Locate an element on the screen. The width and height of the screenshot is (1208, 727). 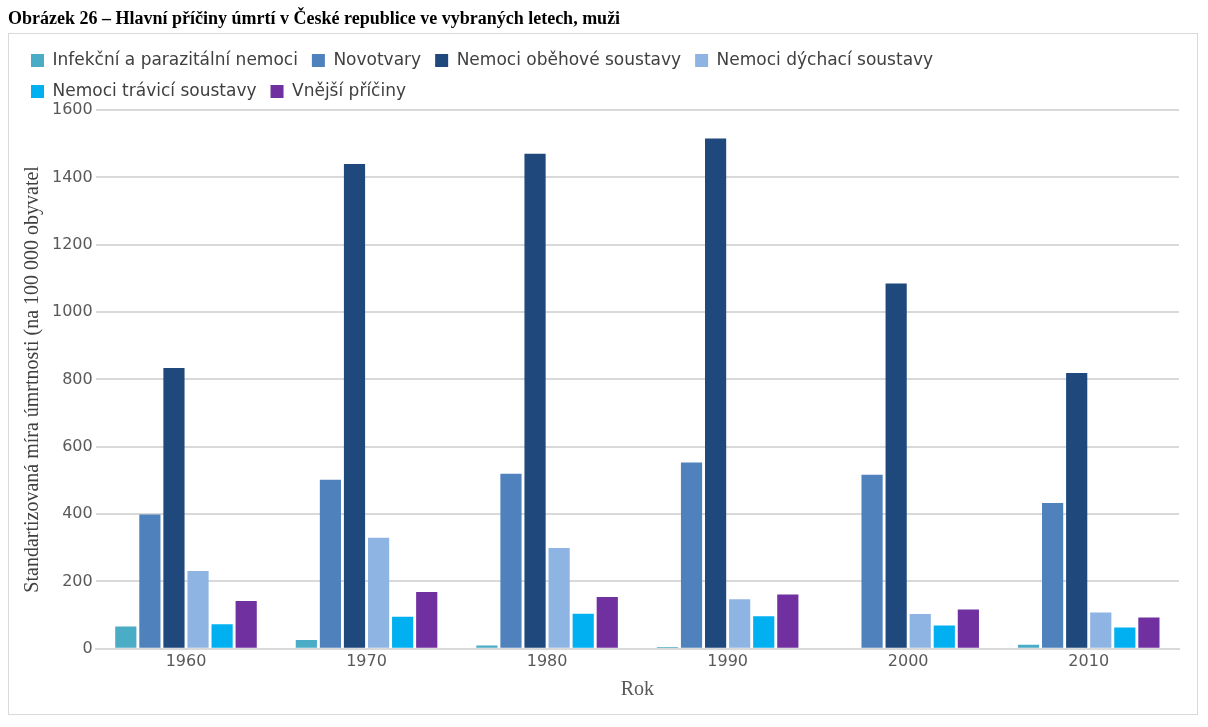
y-tick-label: 400 is located at coordinates (77, 513).